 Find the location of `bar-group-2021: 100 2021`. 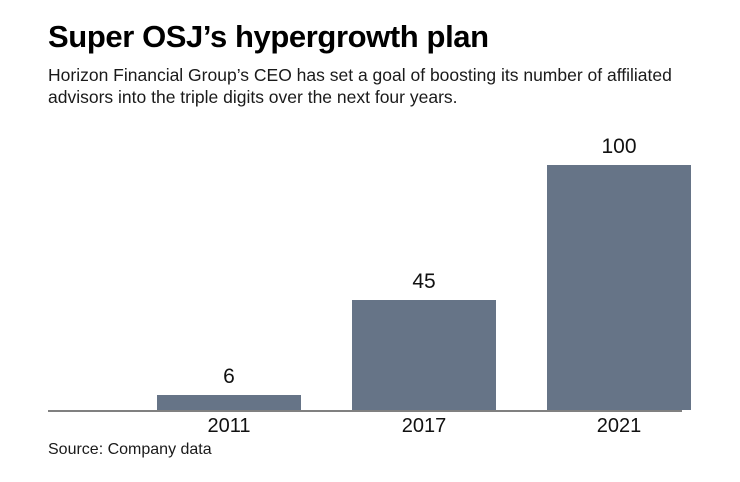

bar-group-2021: 100 2021 is located at coordinates (619, 286).